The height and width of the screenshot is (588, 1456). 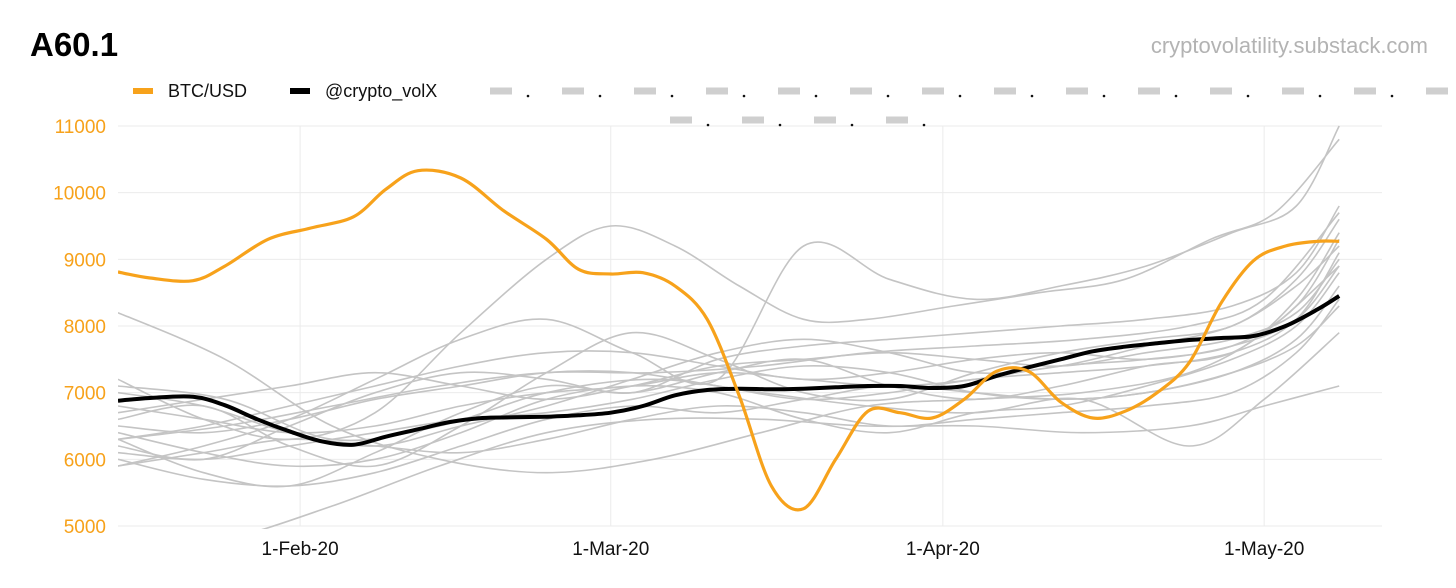 What do you see at coordinates (943, 549) in the screenshot?
I see `x-tick-label: 1-Apr-20` at bounding box center [943, 549].